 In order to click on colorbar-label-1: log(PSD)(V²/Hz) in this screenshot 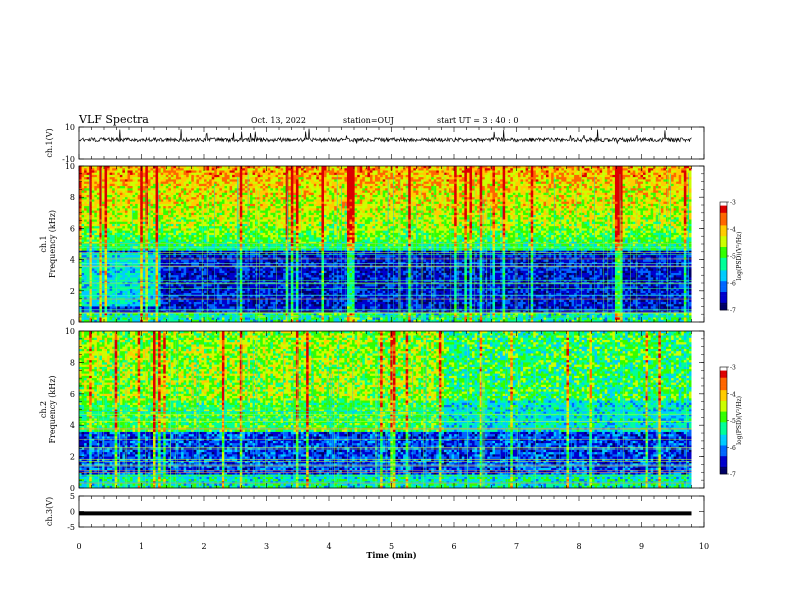, I will do `click(739, 256)`.